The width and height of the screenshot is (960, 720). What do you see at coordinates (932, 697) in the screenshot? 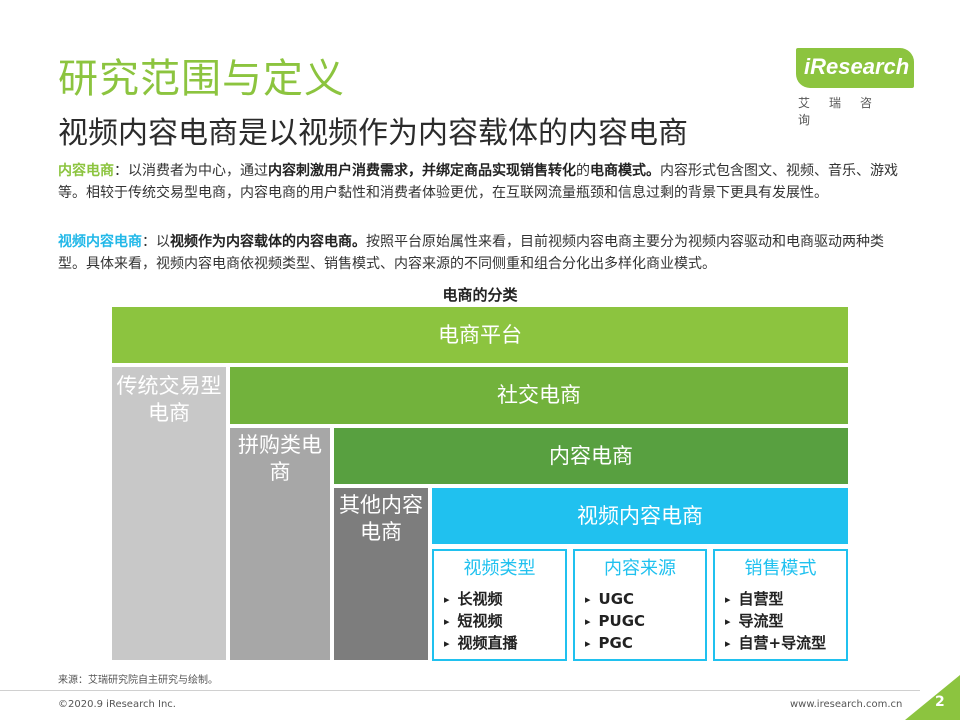
I see `corner-triangle-decoration` at bounding box center [932, 697].